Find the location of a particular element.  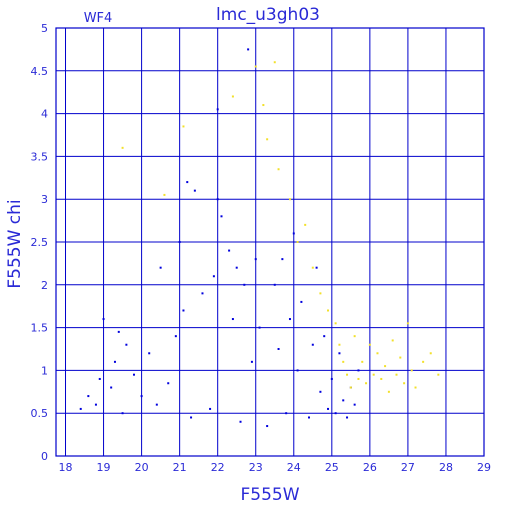

x-tick-label: 29 is located at coordinates (484, 467).